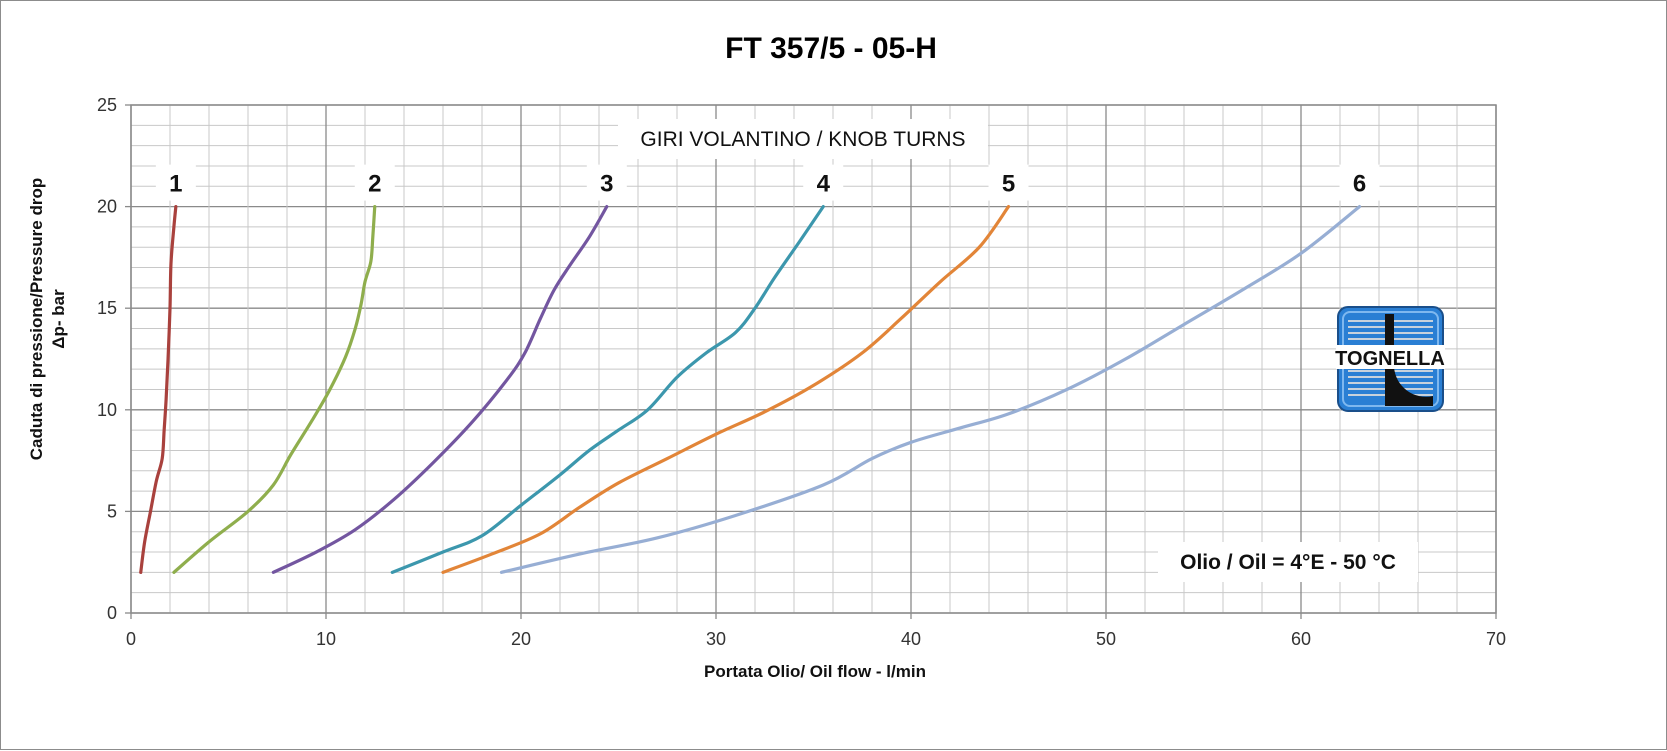 This screenshot has height=751, width=1667. I want to click on curve-label-6: 6, so click(1359, 184).